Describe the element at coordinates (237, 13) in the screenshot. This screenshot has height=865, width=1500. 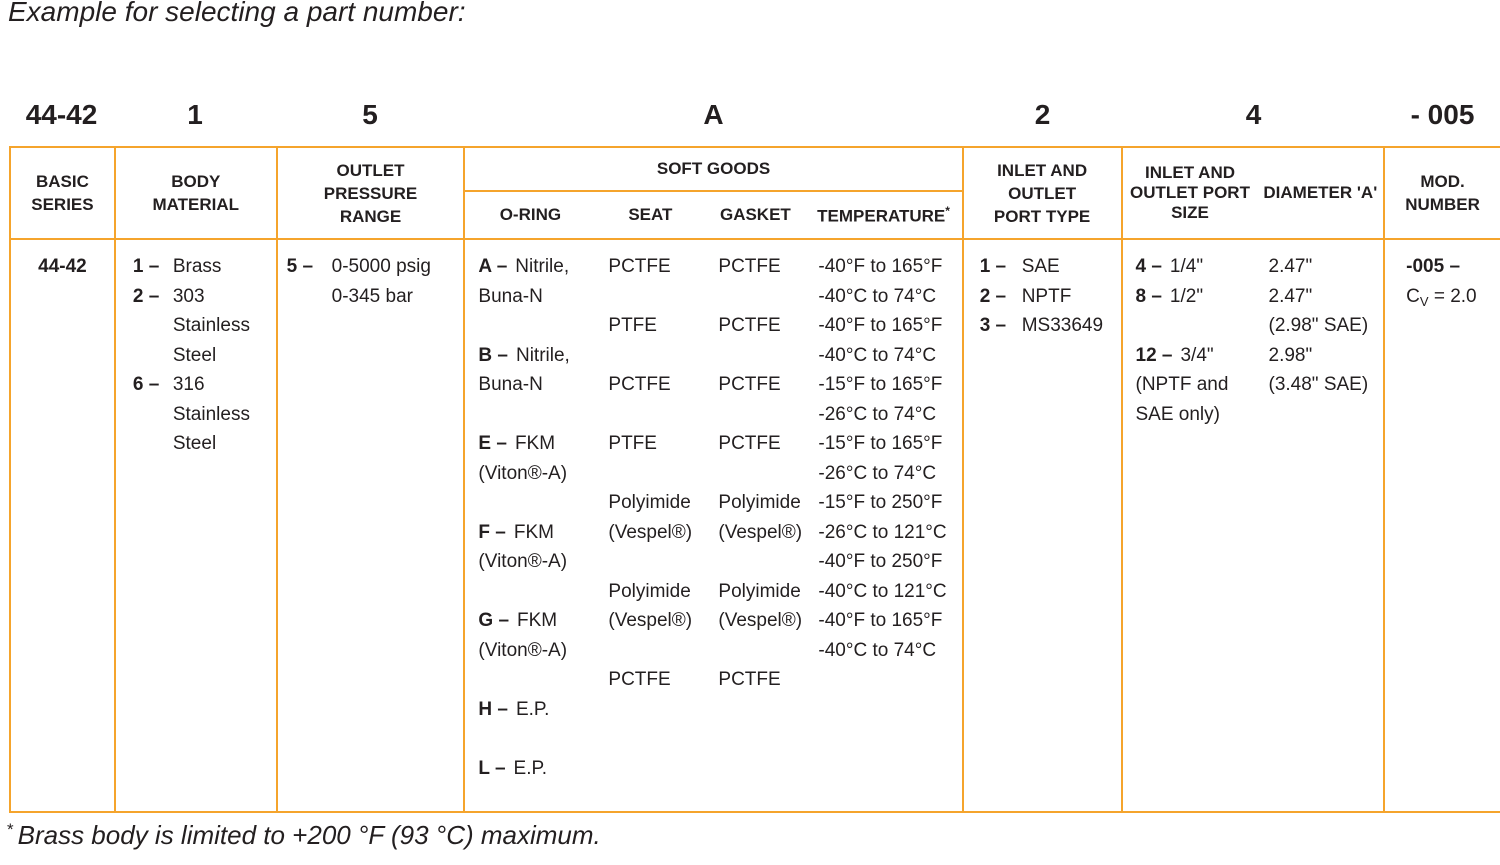
I see `page-title: Example for selecting a part number:` at that location.